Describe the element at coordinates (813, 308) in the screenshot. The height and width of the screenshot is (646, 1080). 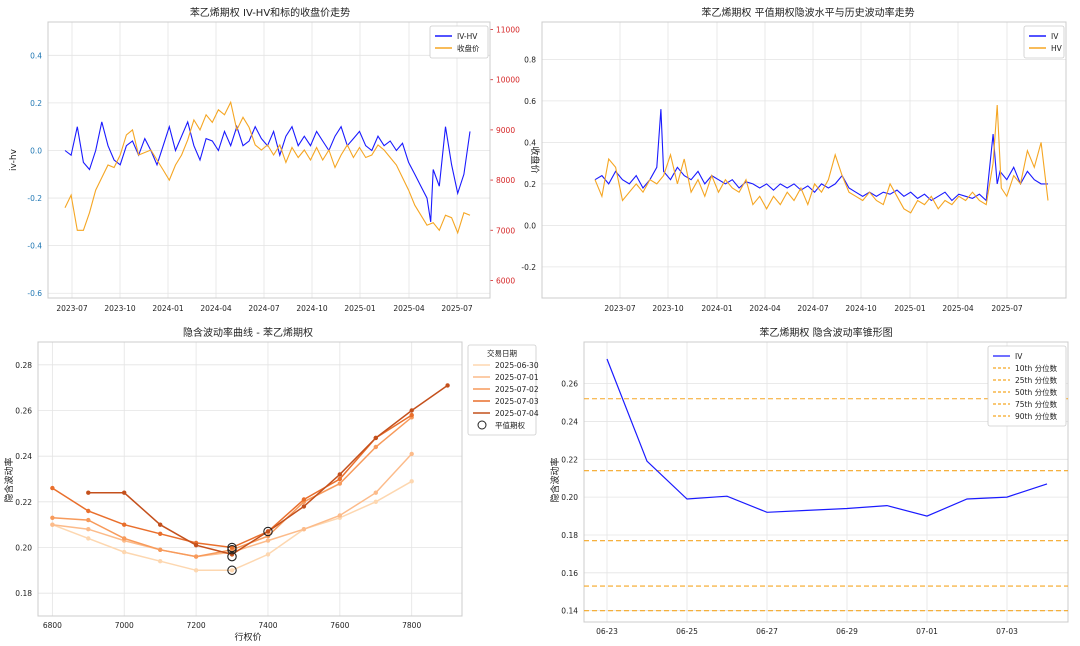
I see `chart2-xtick-label: 2024-07` at that location.